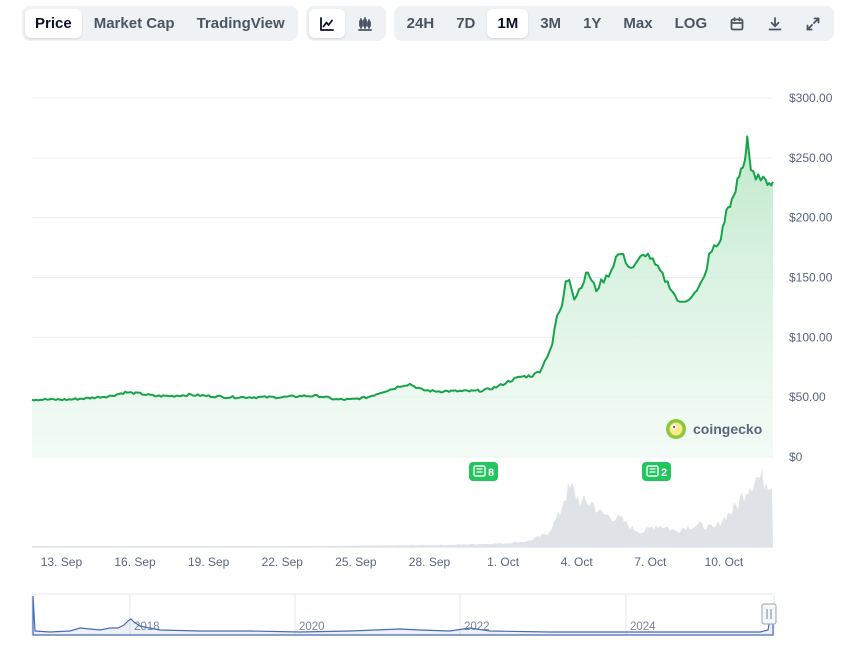 The image size is (857, 649). I want to click on view-tabs: Price Market Cap TradingView, so click(160, 23).